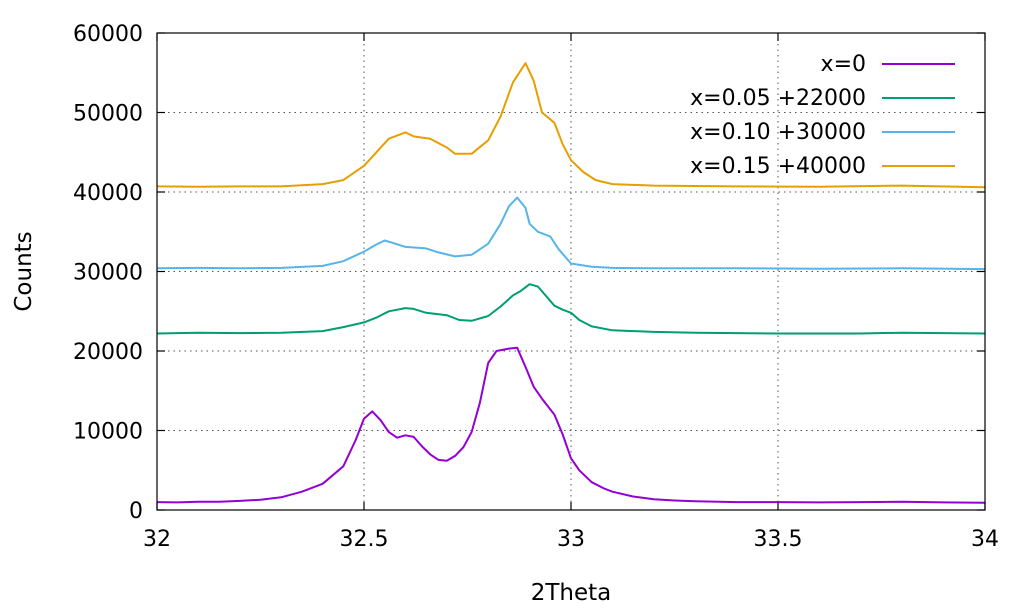 The image size is (1024, 613). I want to click on x-tick-label: 34, so click(985, 539).